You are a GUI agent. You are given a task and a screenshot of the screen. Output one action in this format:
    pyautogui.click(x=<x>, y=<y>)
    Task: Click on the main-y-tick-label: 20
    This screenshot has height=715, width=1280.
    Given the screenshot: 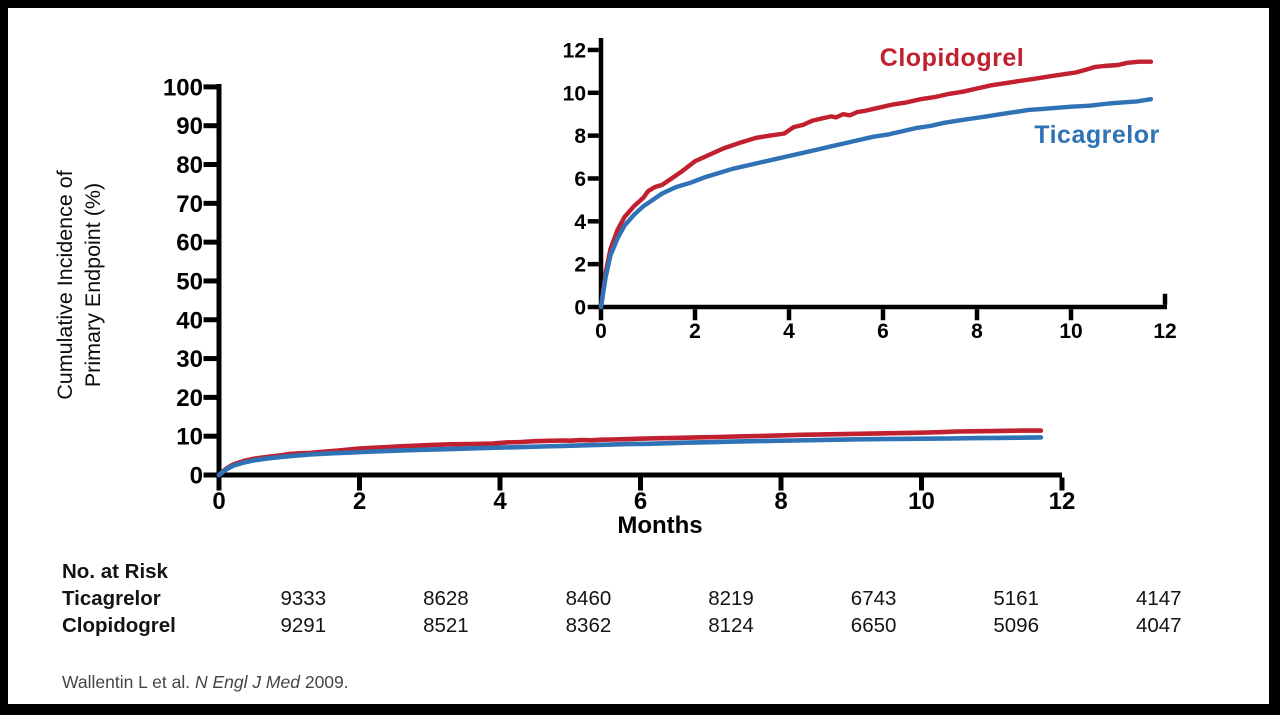 What is the action you would take?
    pyautogui.click(x=189, y=398)
    